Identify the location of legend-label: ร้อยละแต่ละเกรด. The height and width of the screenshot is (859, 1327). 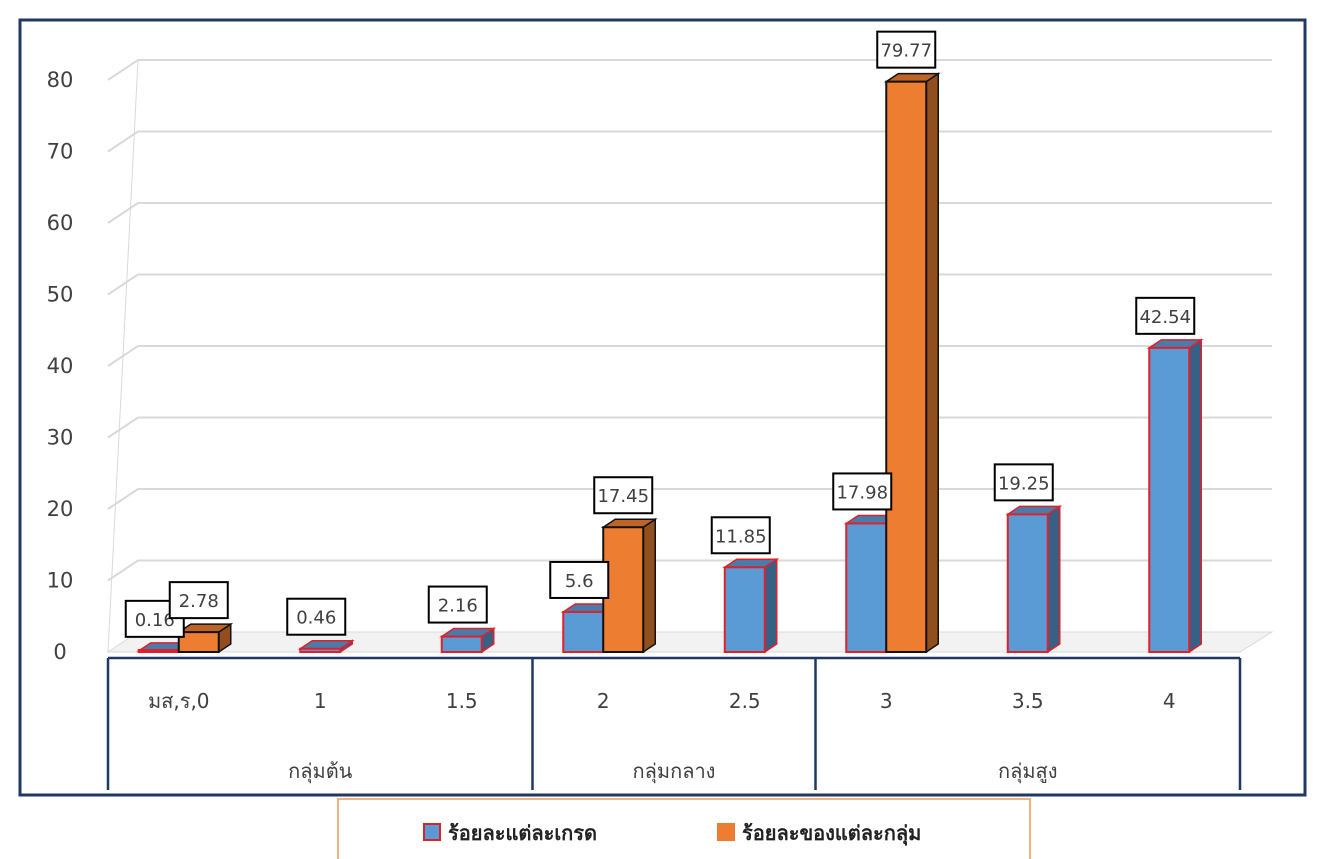
(522, 833).